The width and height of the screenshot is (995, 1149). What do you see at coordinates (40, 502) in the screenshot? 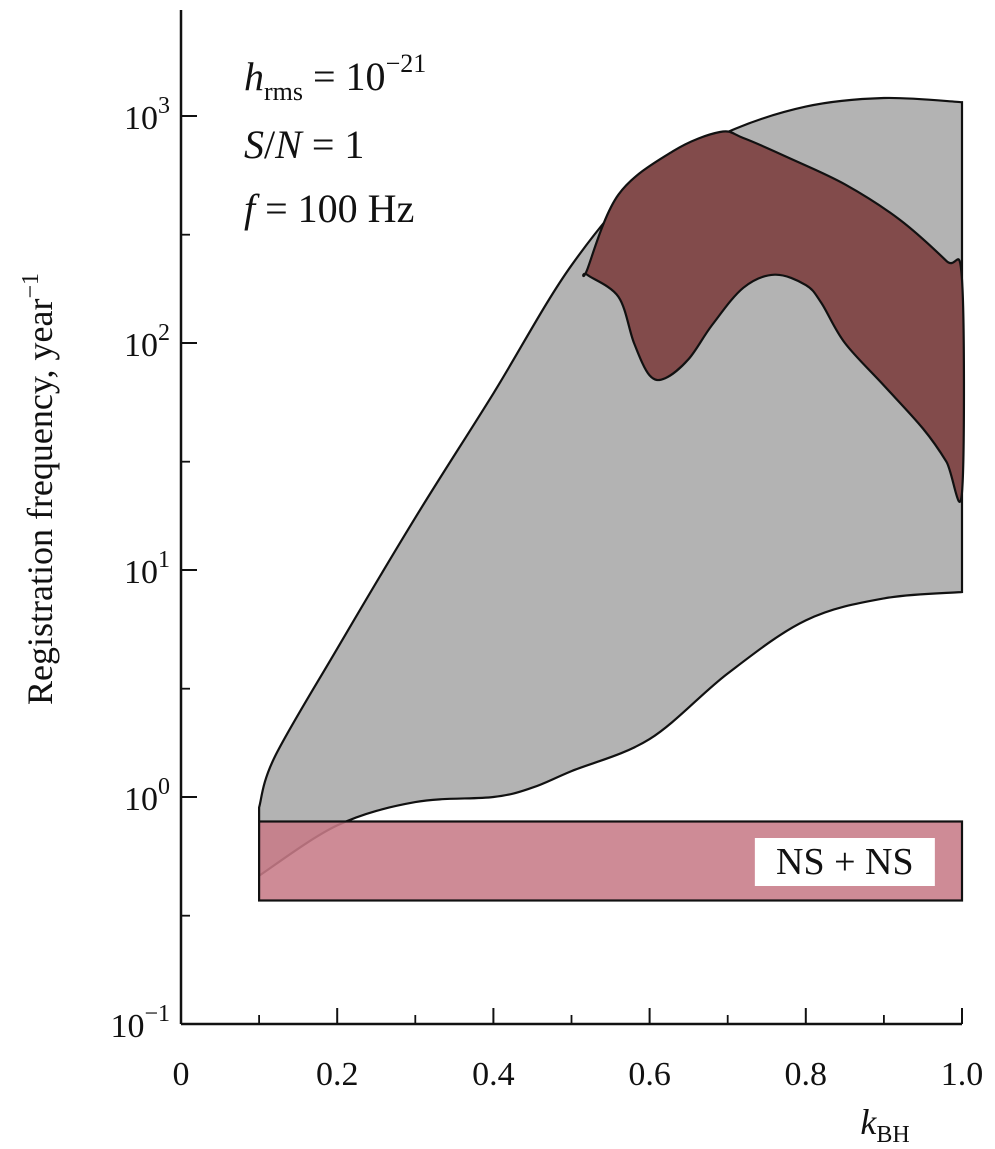
I see `y-axis-title-main: Registration frequency, year` at bounding box center [40, 502].